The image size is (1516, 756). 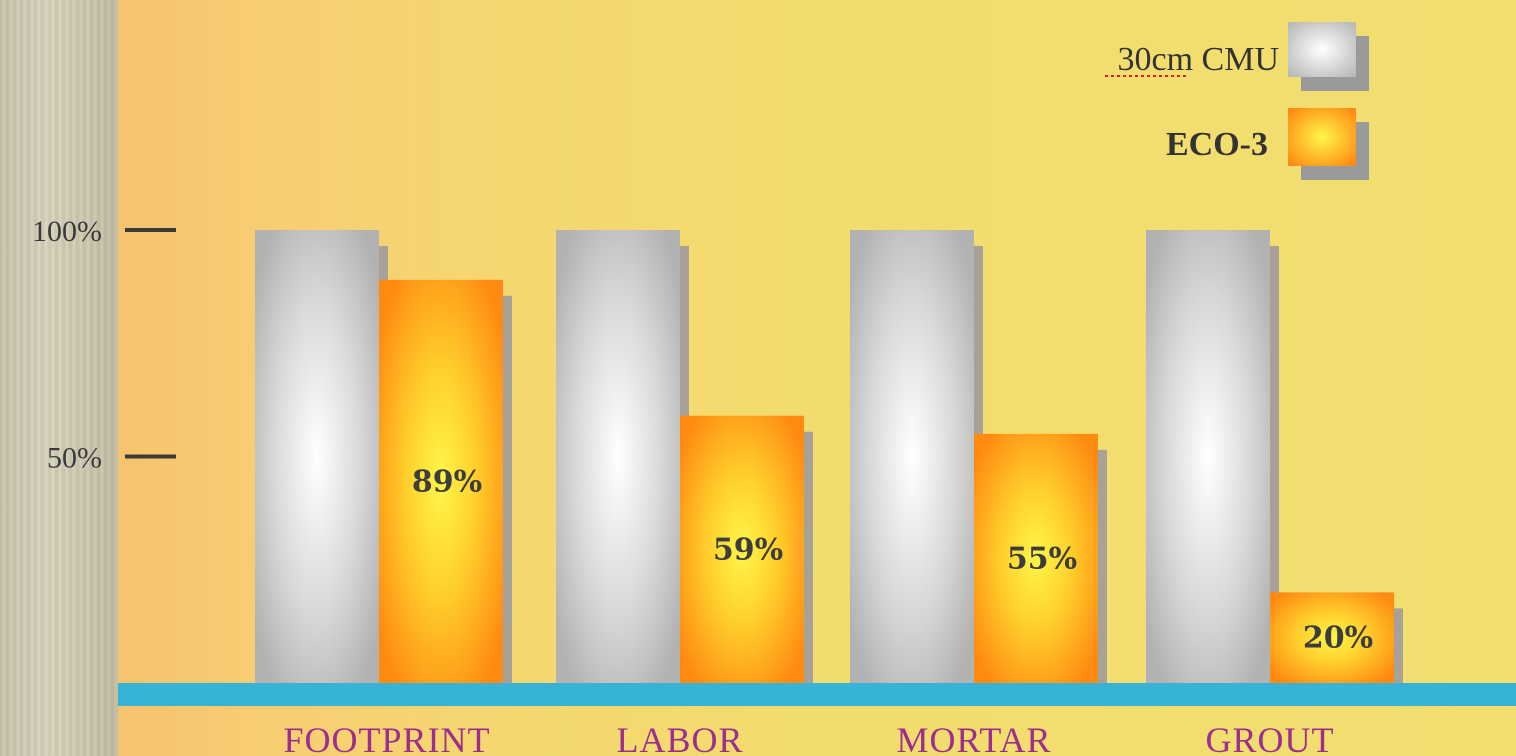 I want to click on bar-value-label: 20%, so click(x=1338, y=638).